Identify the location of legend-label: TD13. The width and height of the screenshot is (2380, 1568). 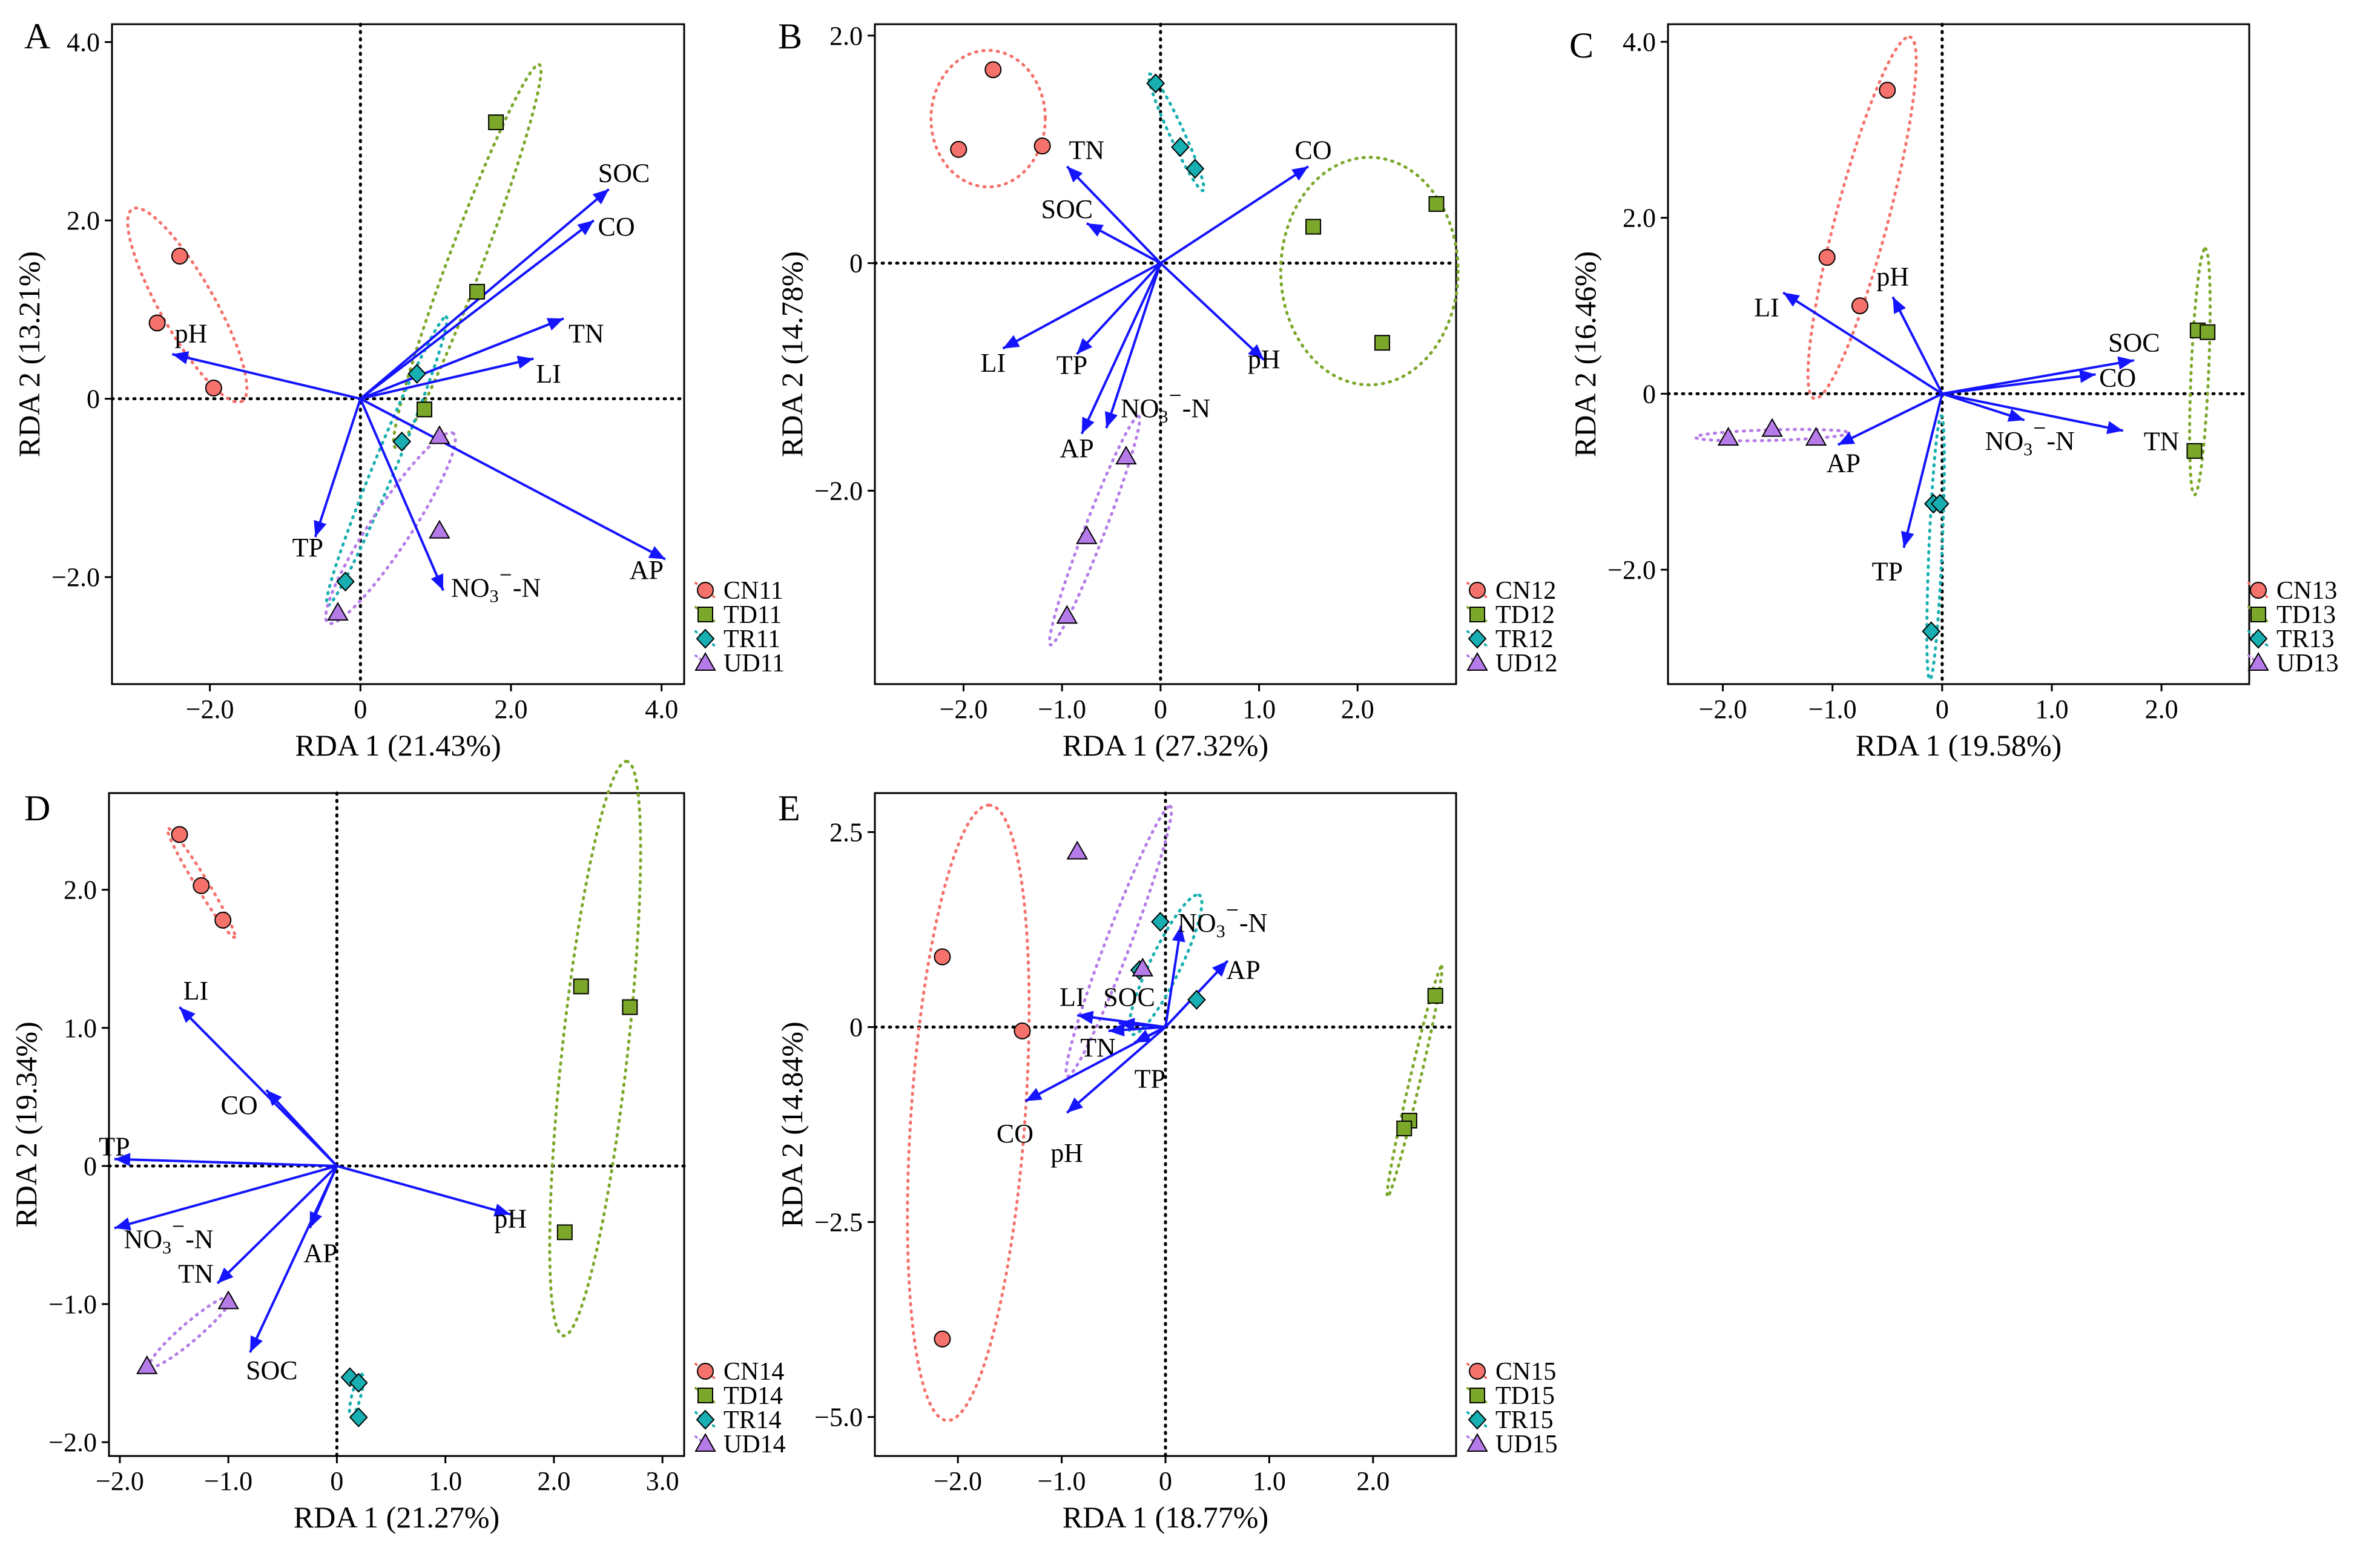
(2306, 615).